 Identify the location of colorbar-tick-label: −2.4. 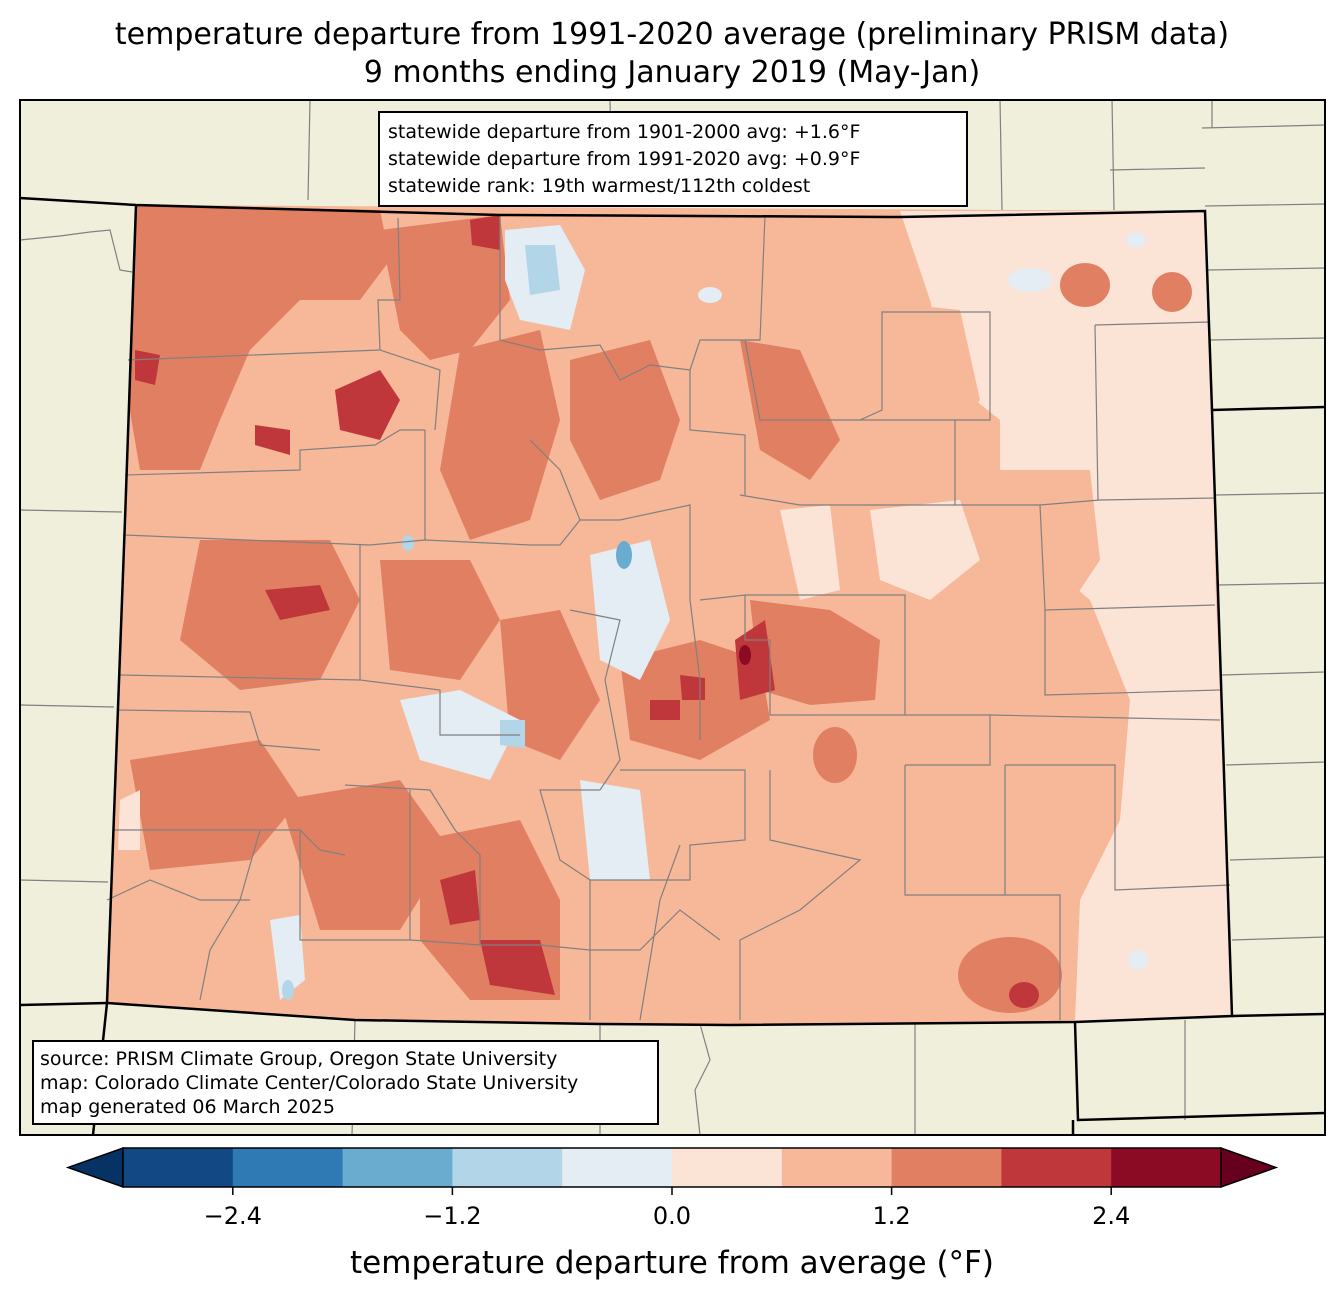
(233, 1216).